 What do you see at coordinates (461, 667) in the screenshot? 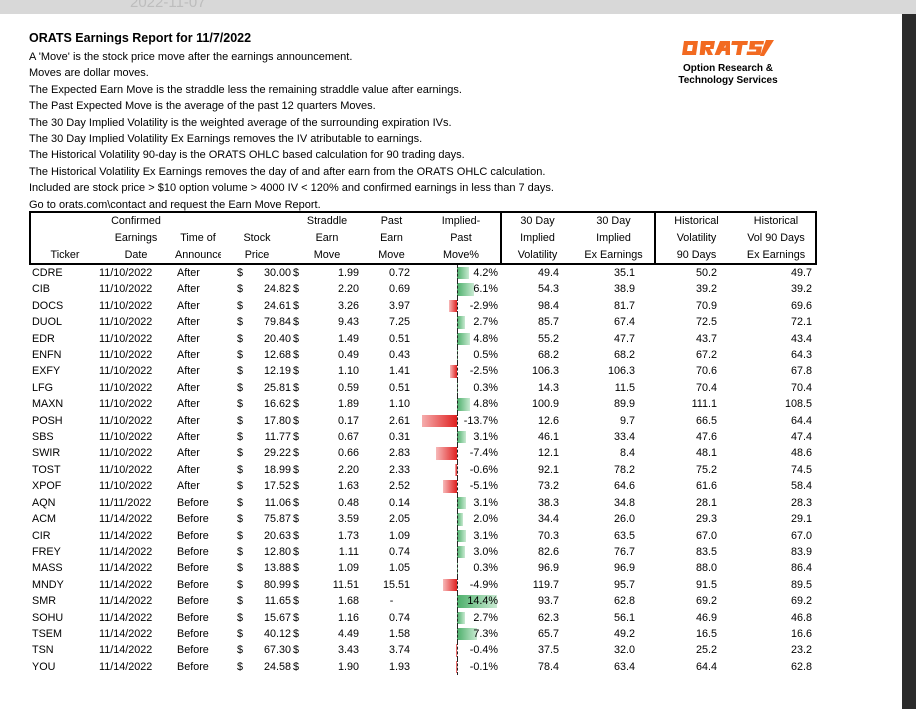
I see `implied-past-cell: -0.1%` at bounding box center [461, 667].